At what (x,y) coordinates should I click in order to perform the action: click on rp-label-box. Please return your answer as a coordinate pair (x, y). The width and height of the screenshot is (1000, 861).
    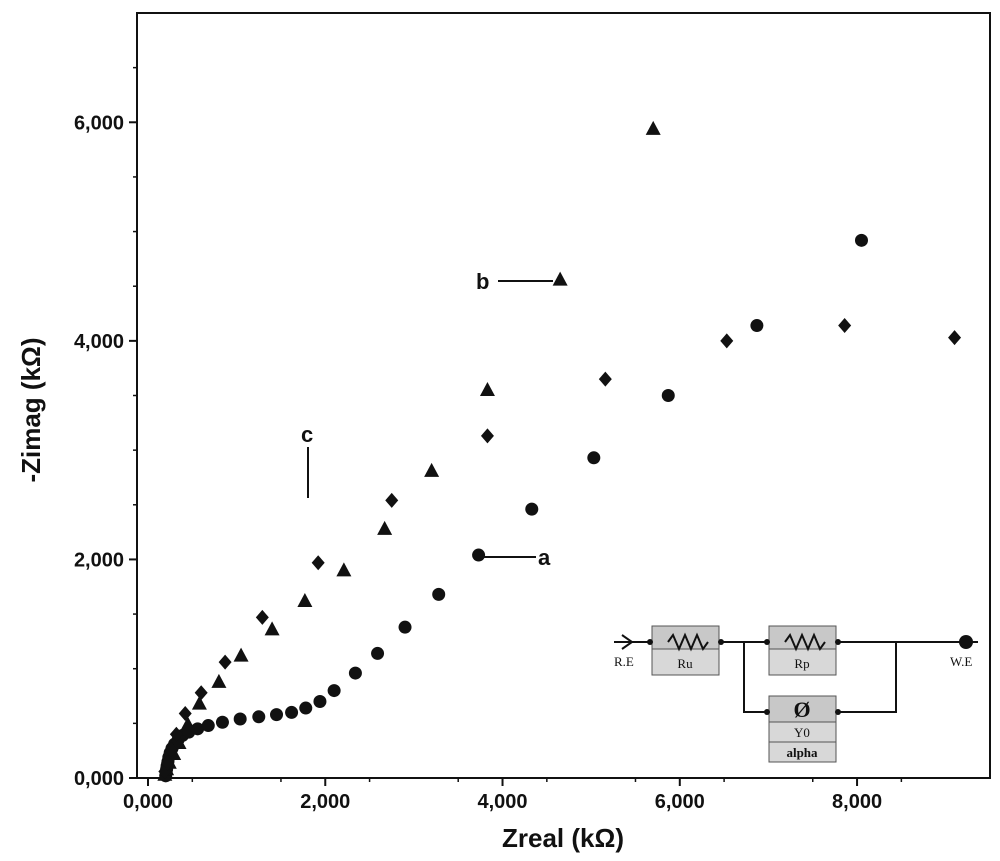
    Looking at the image, I should click on (802, 662).